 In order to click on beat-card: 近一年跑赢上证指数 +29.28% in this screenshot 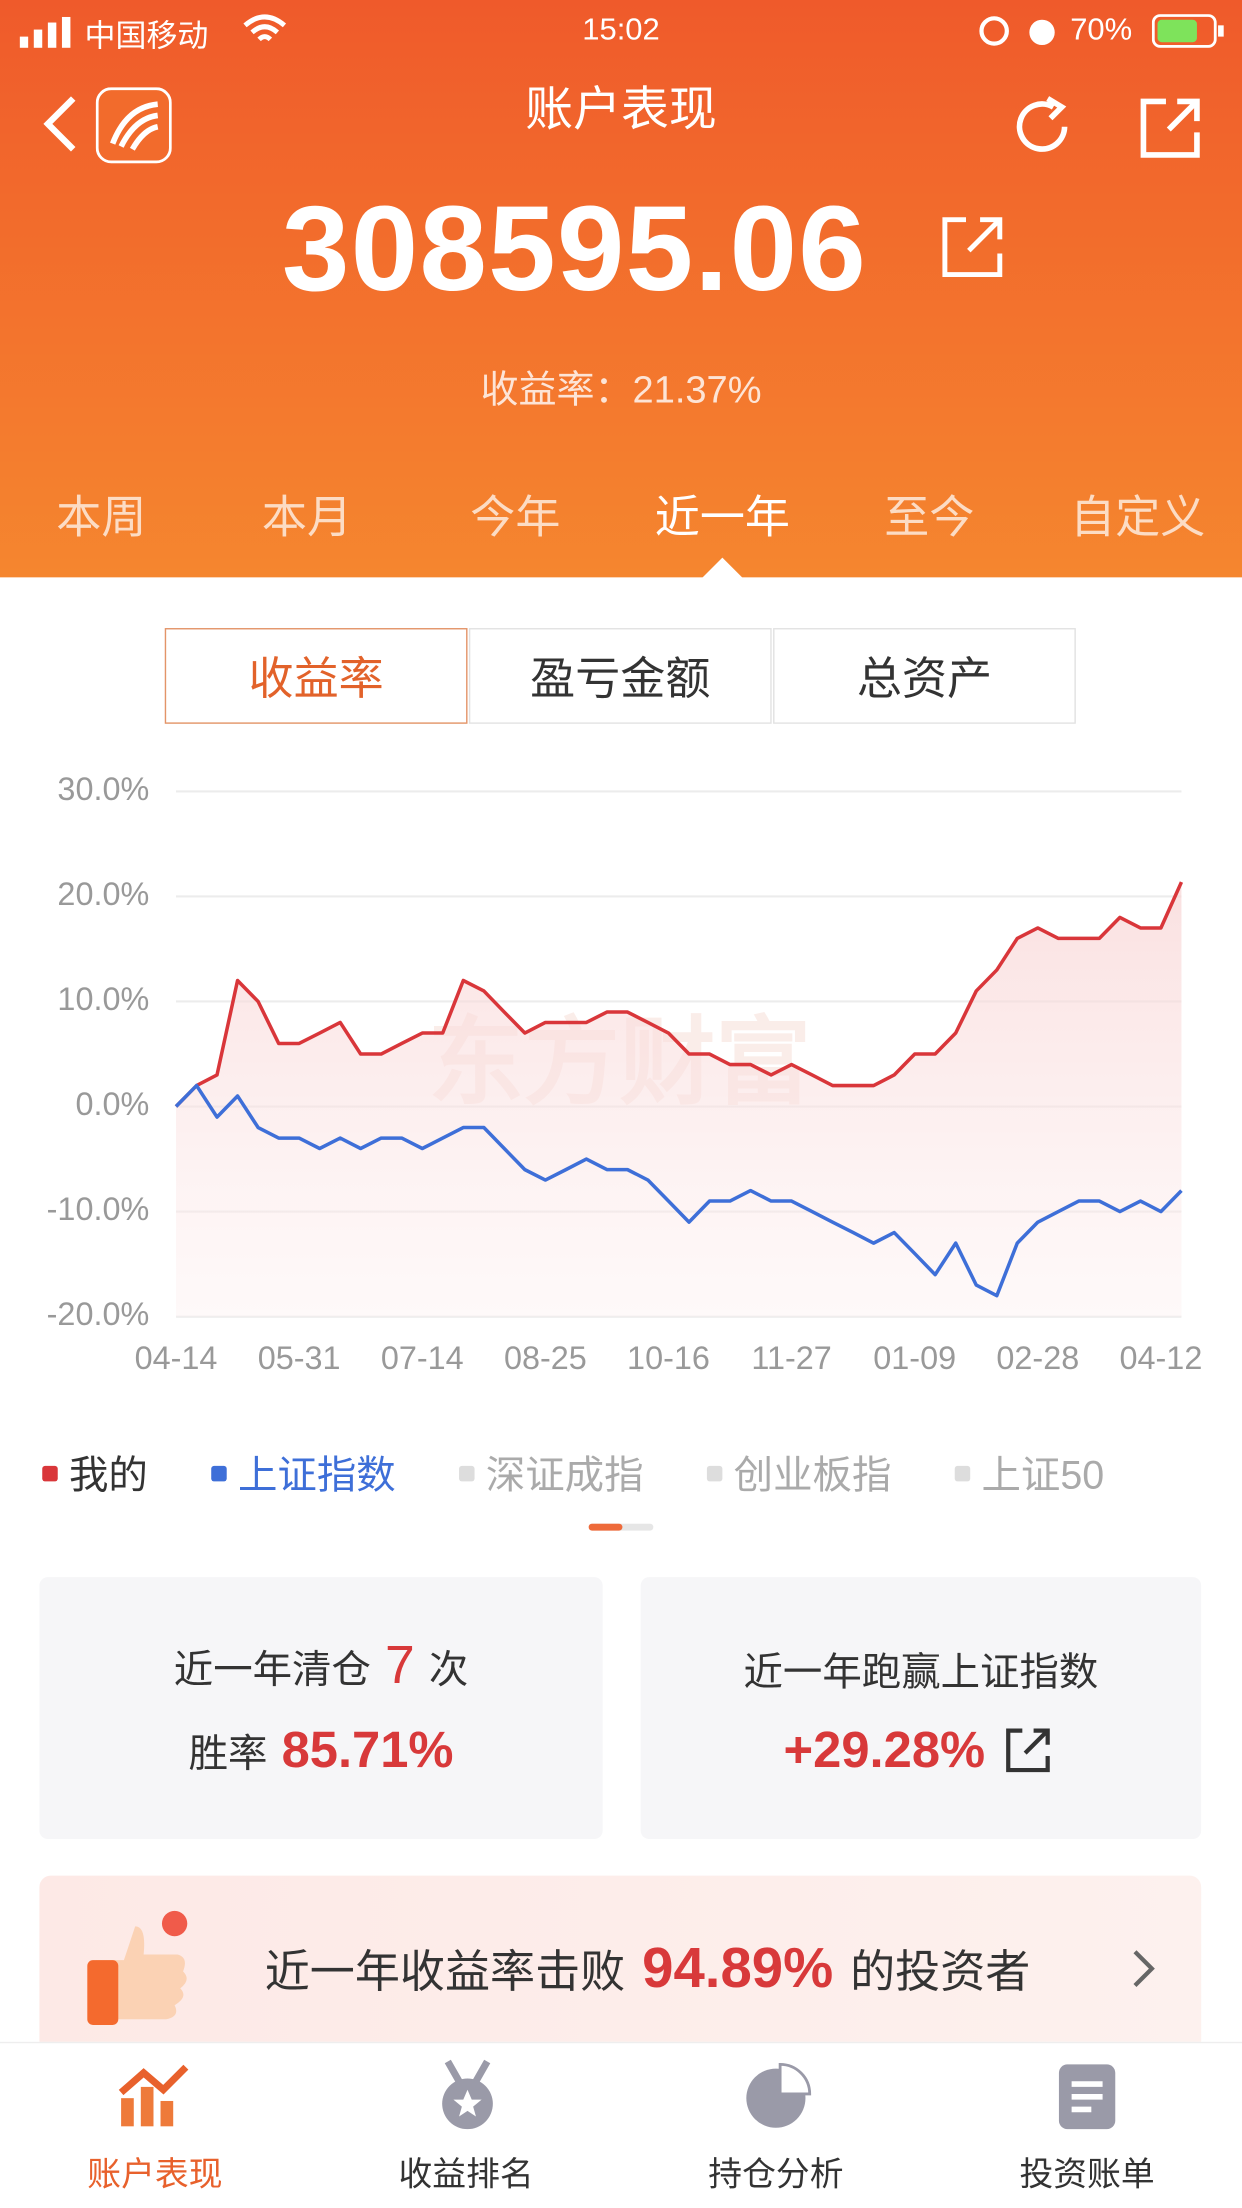, I will do `click(921, 1708)`.